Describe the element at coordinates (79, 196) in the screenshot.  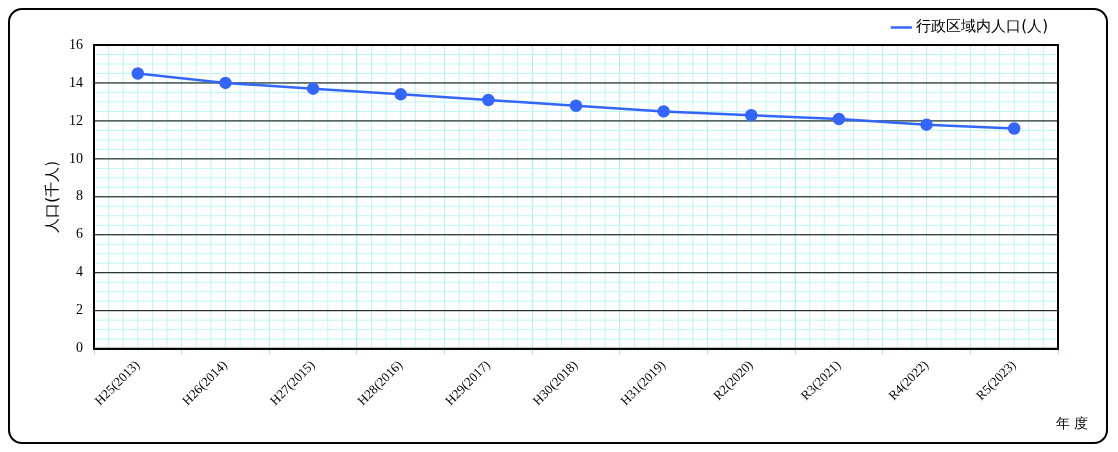
I see `y-tick-label: 8` at that location.